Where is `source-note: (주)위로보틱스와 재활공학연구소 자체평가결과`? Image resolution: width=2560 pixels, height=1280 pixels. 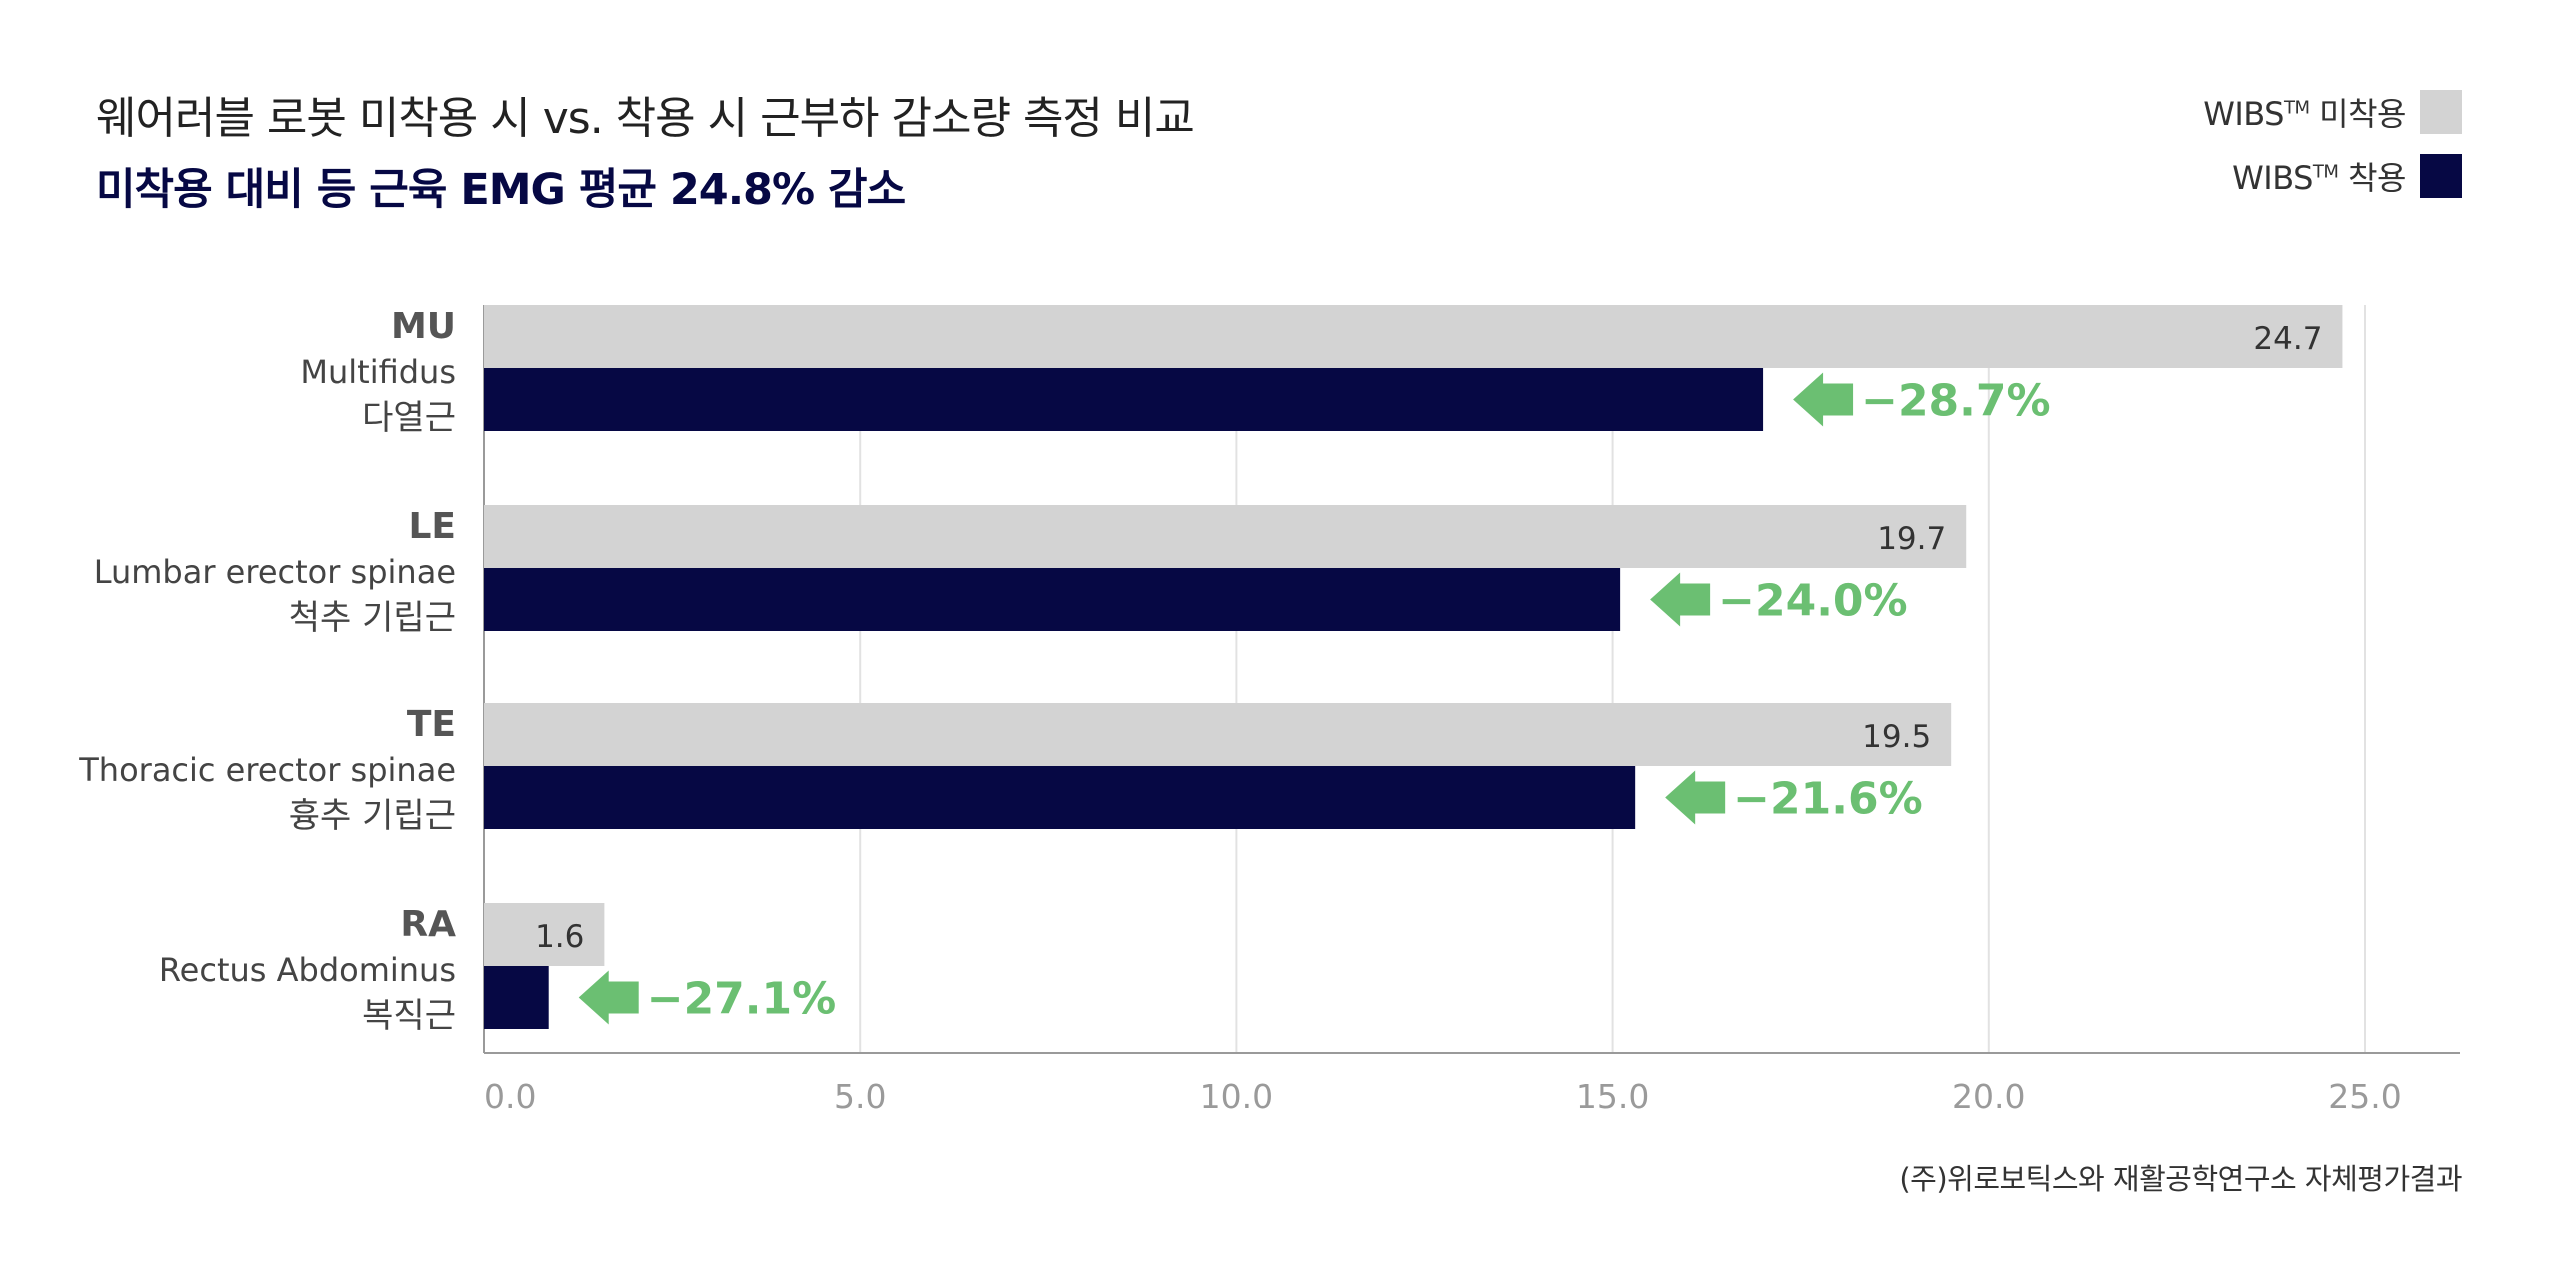
source-note: (주)위로보틱스와 재활공학연구소 자체평가결과 is located at coordinates (2180, 1179).